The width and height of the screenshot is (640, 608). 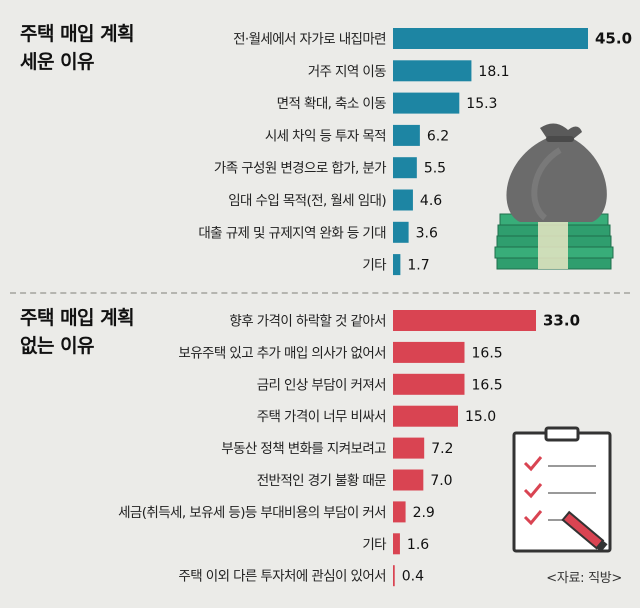 What do you see at coordinates (554, 196) in the screenshot?
I see `money-bag-icon` at bounding box center [554, 196].